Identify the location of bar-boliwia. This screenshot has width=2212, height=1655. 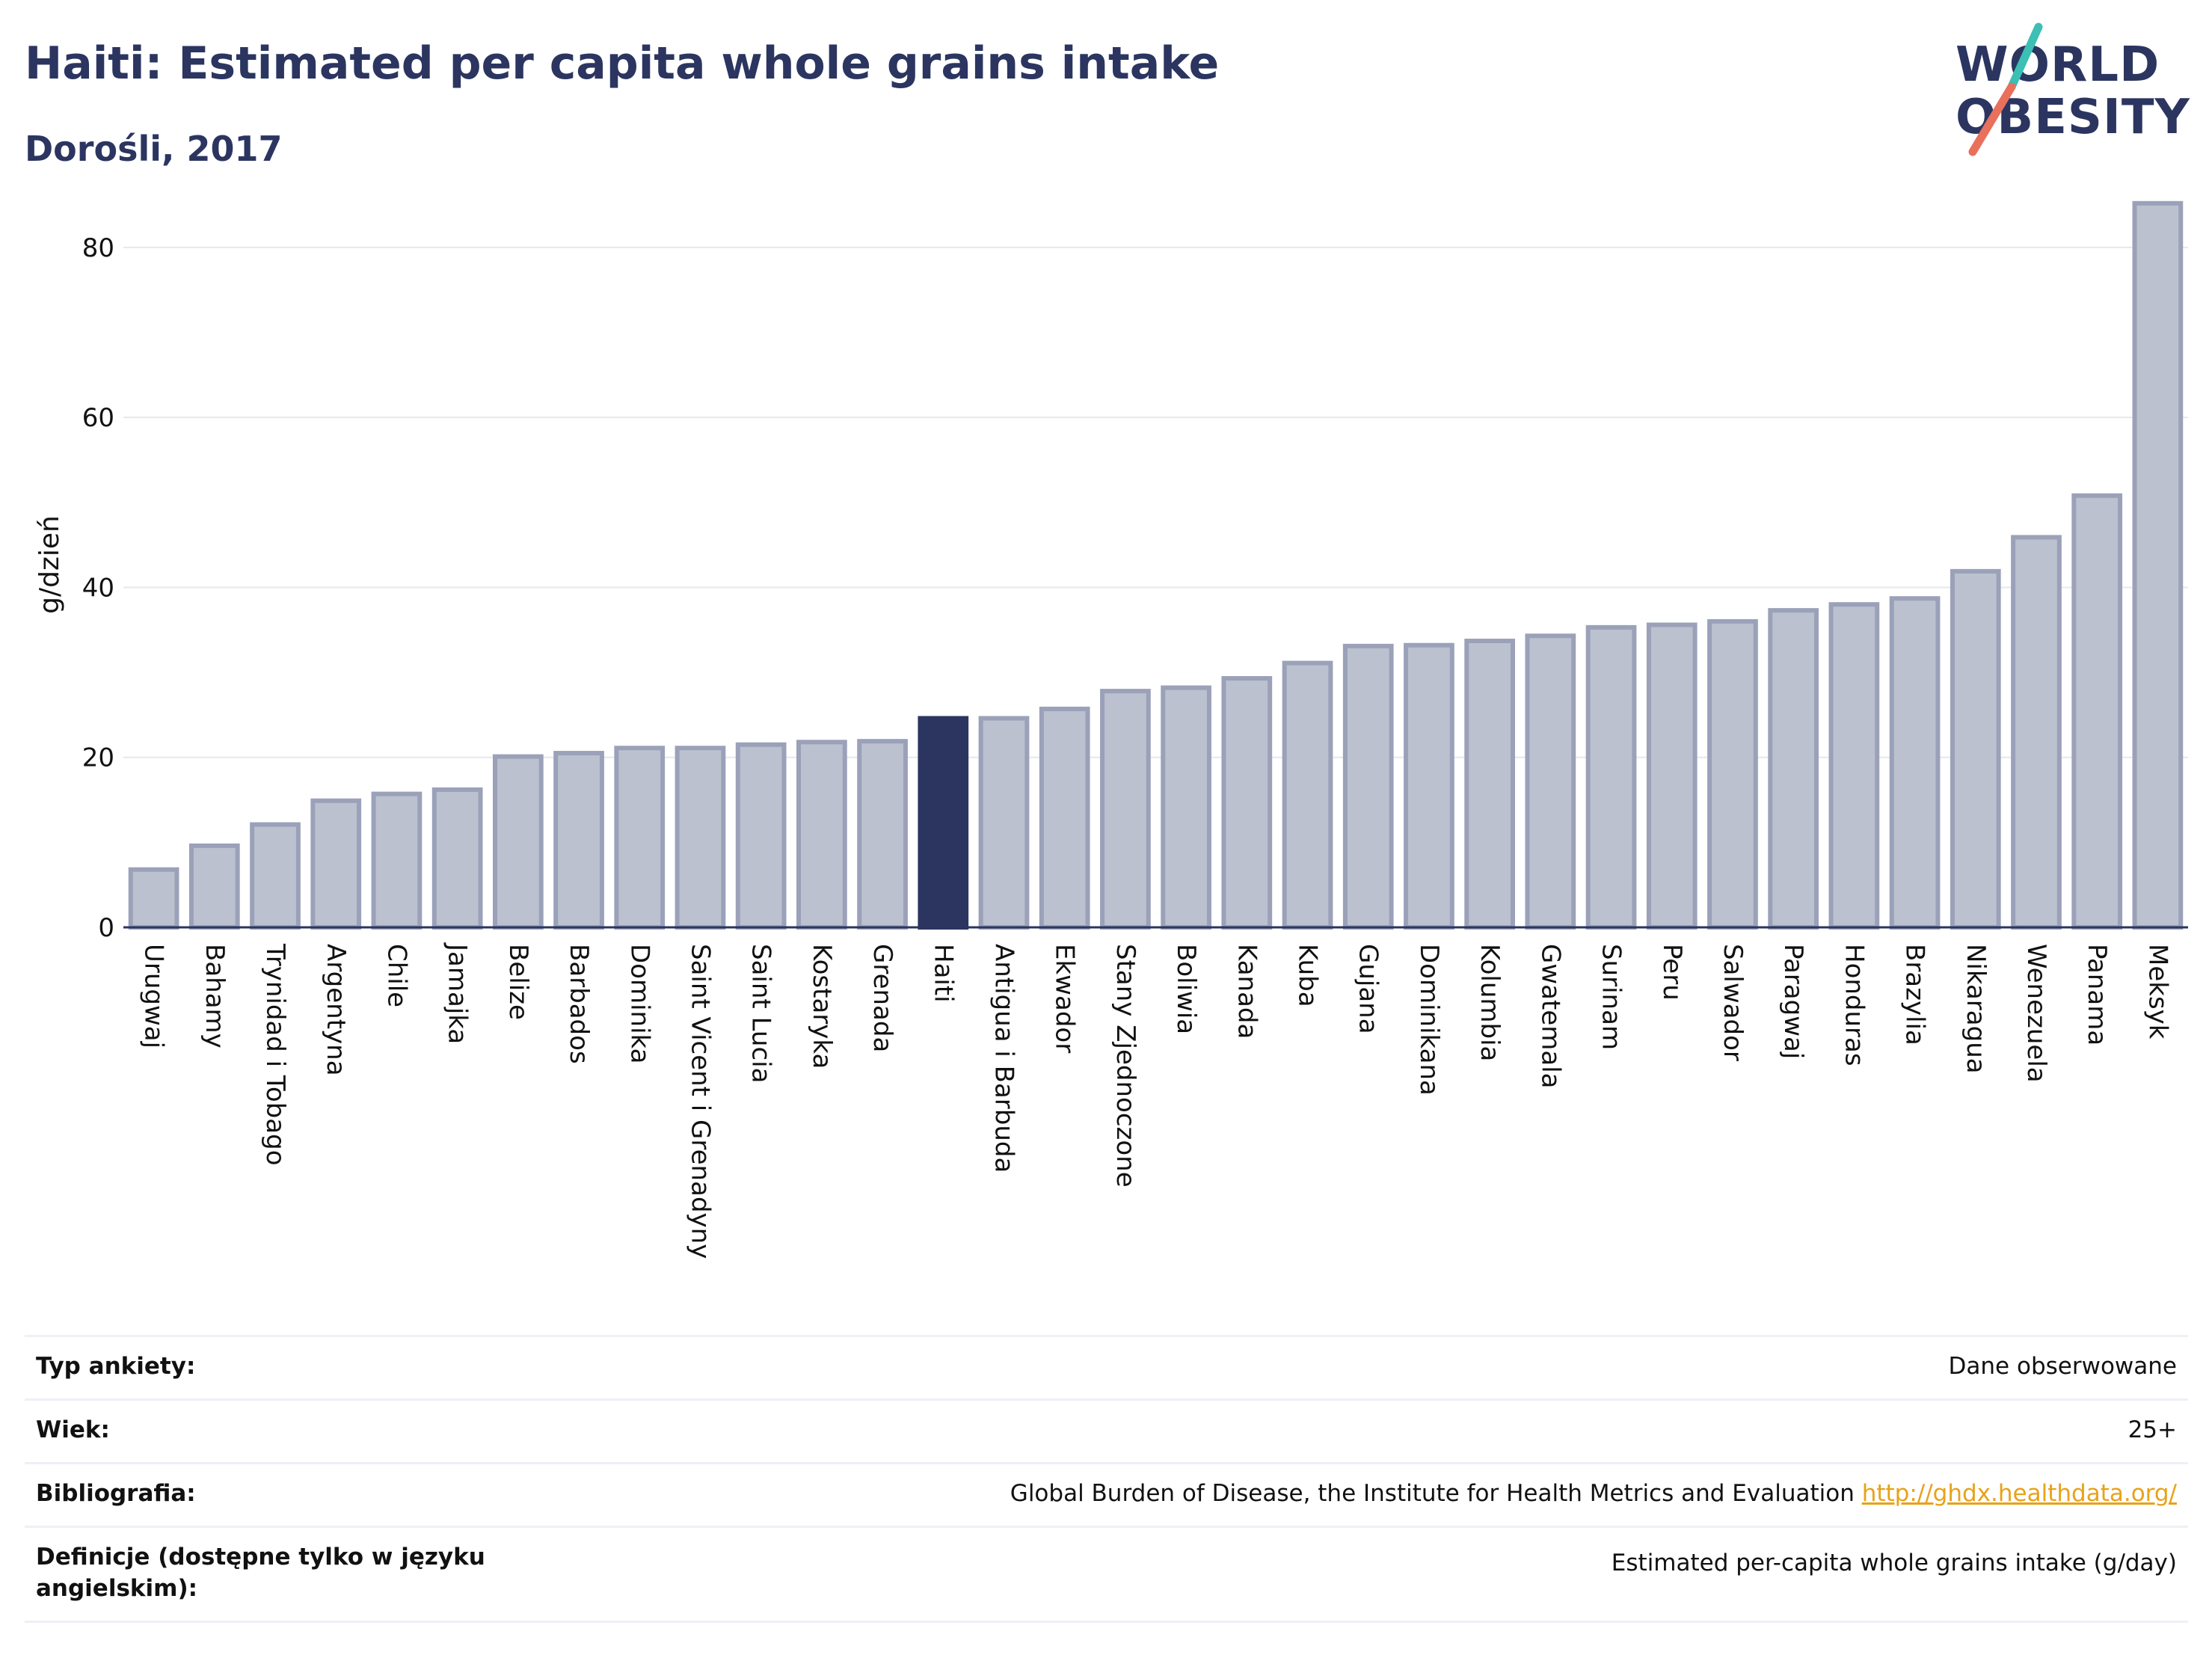
(1186, 807).